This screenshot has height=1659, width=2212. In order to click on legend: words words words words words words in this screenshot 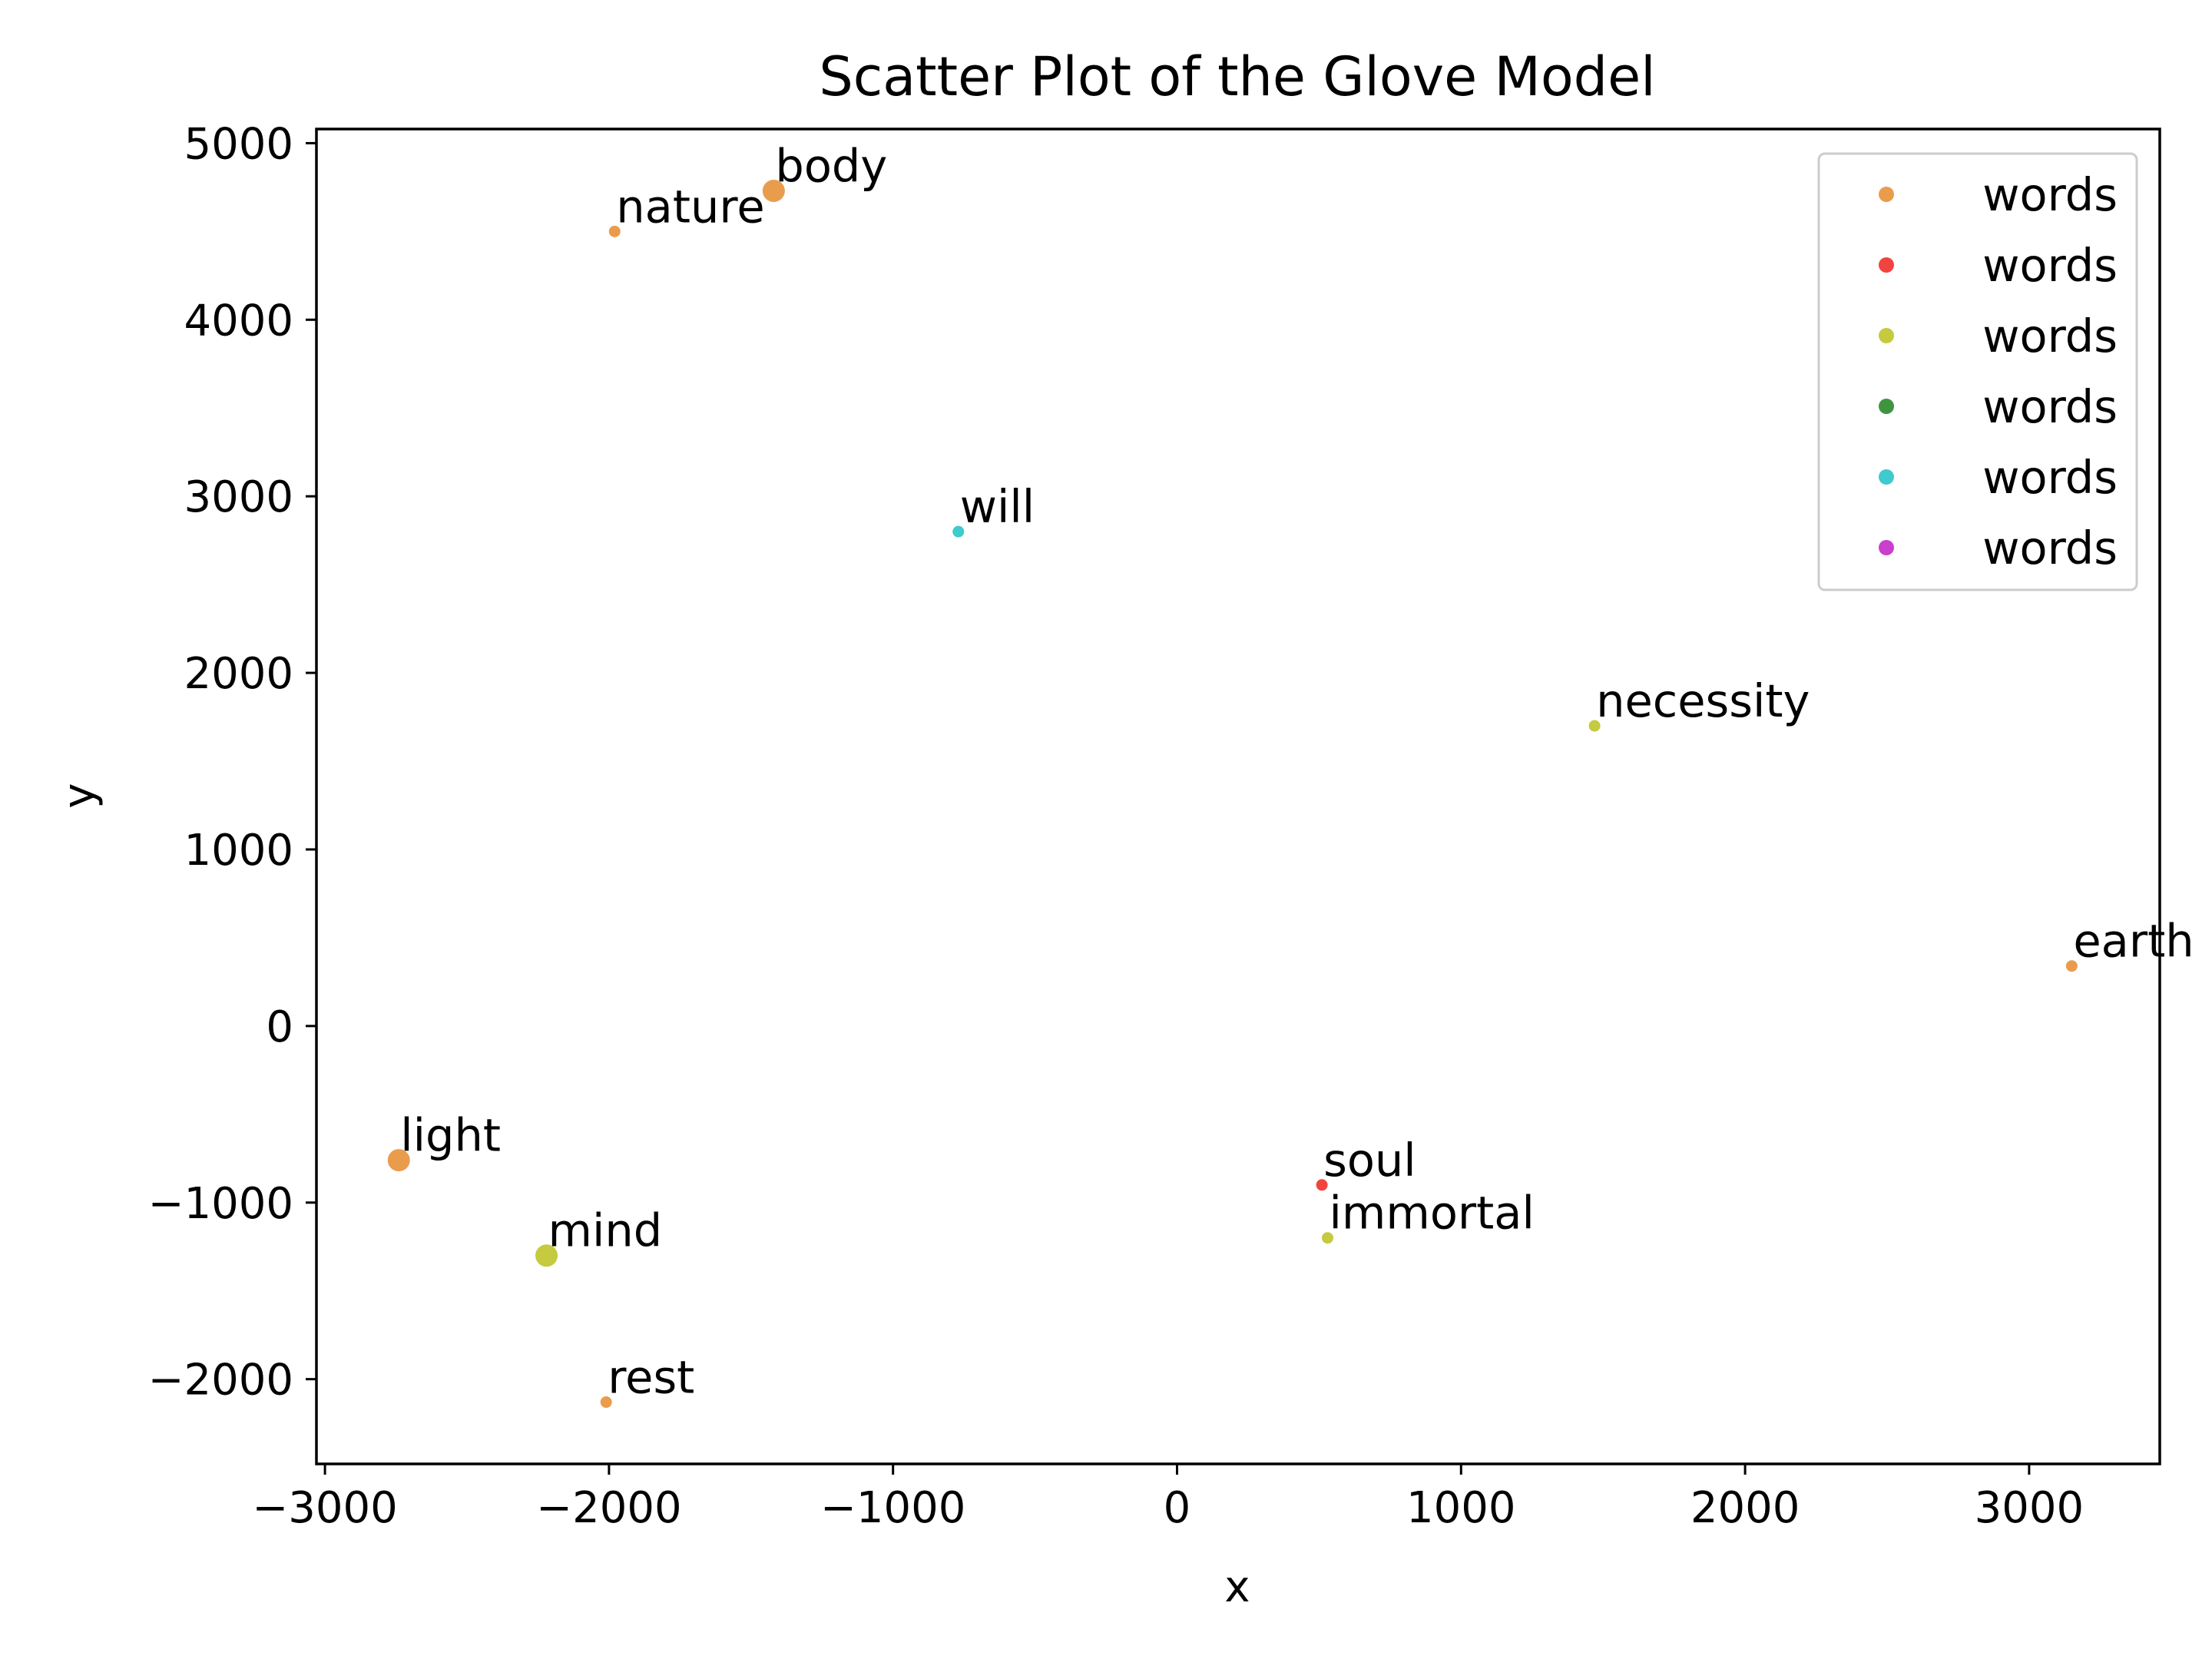, I will do `click(1978, 371)`.